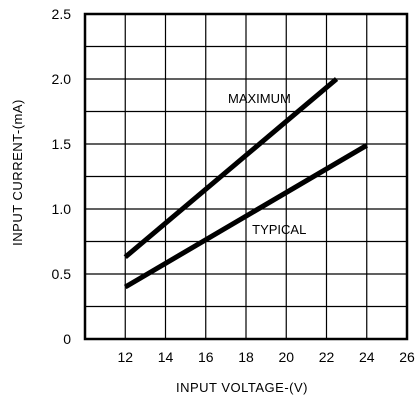  I want to click on series-labels: MAXIMUM TYPICAL, so click(267, 164).